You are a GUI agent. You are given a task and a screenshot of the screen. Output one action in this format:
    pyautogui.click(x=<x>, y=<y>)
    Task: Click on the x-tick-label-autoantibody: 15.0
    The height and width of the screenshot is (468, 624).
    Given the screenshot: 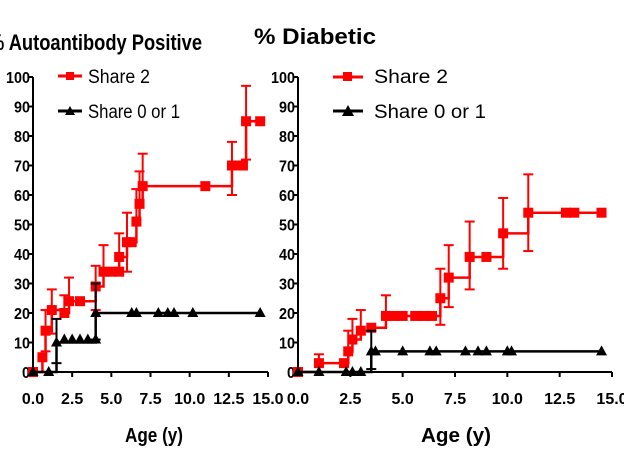 What is the action you would take?
    pyautogui.click(x=267, y=399)
    